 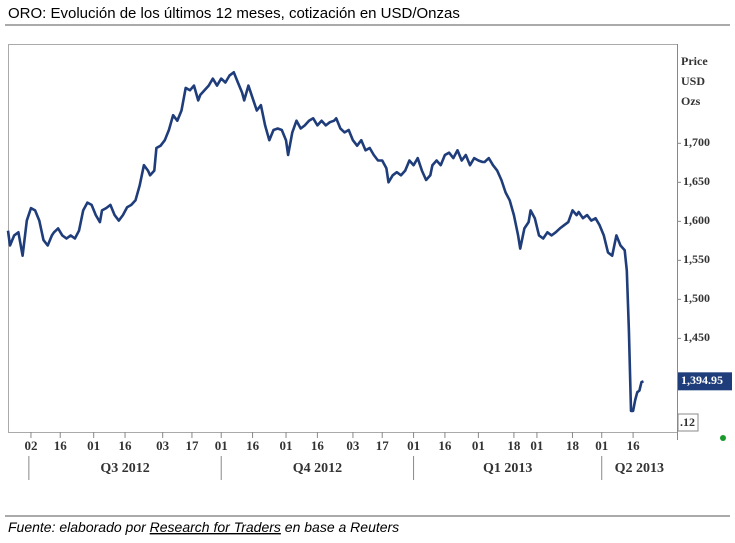 What do you see at coordinates (696, 298) in the screenshot?
I see `y-tick-label: 1,500` at bounding box center [696, 298].